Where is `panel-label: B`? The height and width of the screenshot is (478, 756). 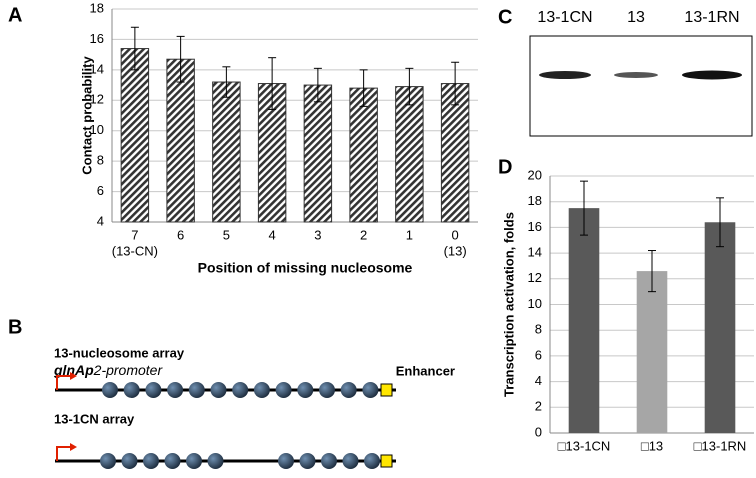 panel-label: B is located at coordinates (15, 327).